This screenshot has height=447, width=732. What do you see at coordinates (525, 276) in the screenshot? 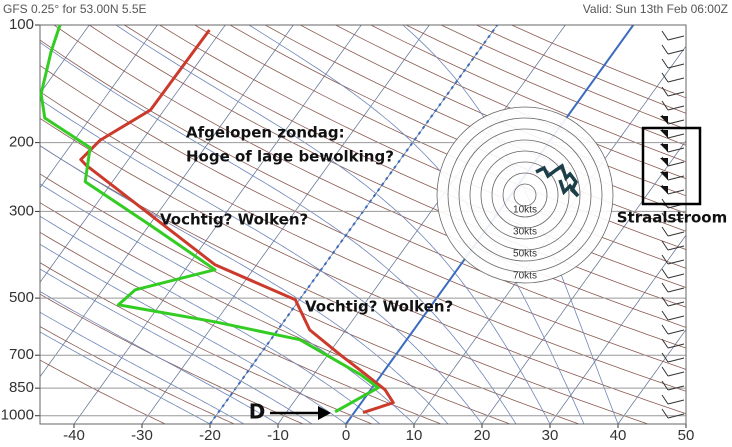
I see `hodograph-label: 70kts` at bounding box center [525, 276].